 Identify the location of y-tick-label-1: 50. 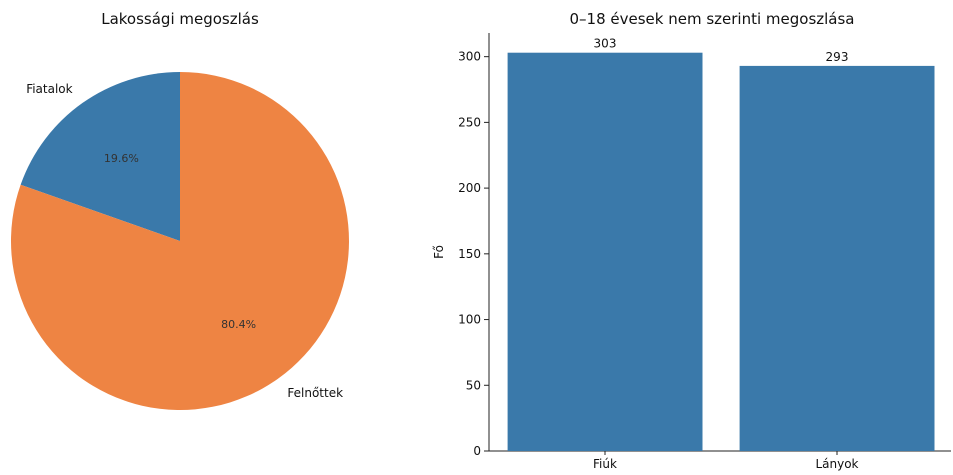
(473, 385).